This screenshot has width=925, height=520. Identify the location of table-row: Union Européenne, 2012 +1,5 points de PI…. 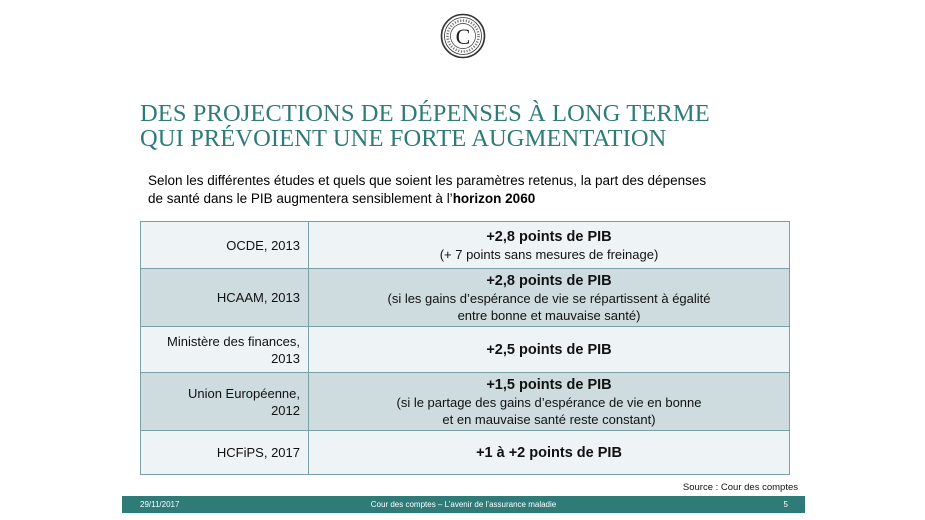
(465, 401).